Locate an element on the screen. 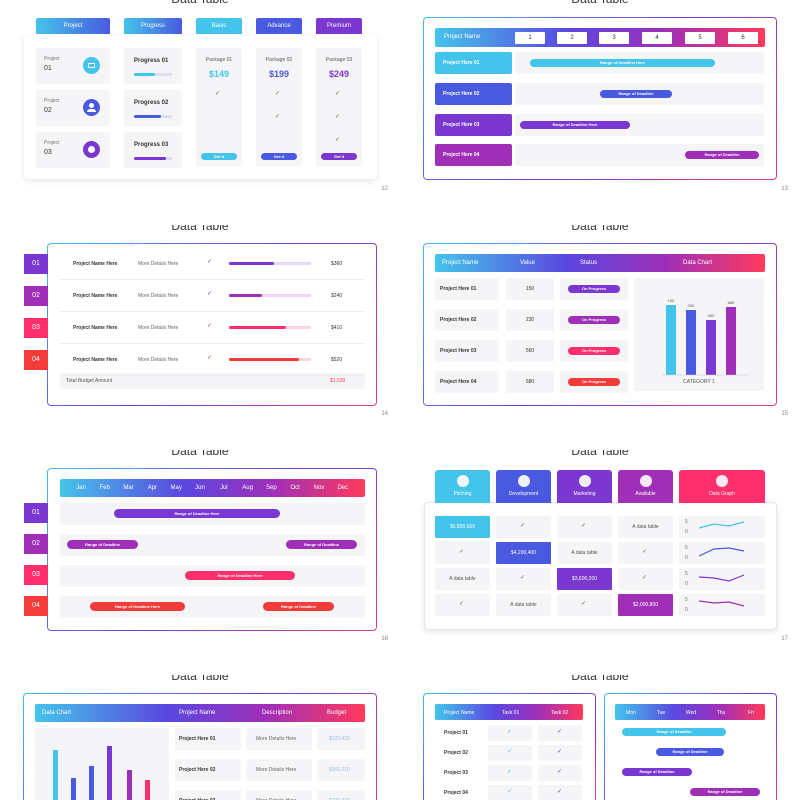 This screenshot has width=800, height=800. tab-available: Available is located at coordinates (645, 486).